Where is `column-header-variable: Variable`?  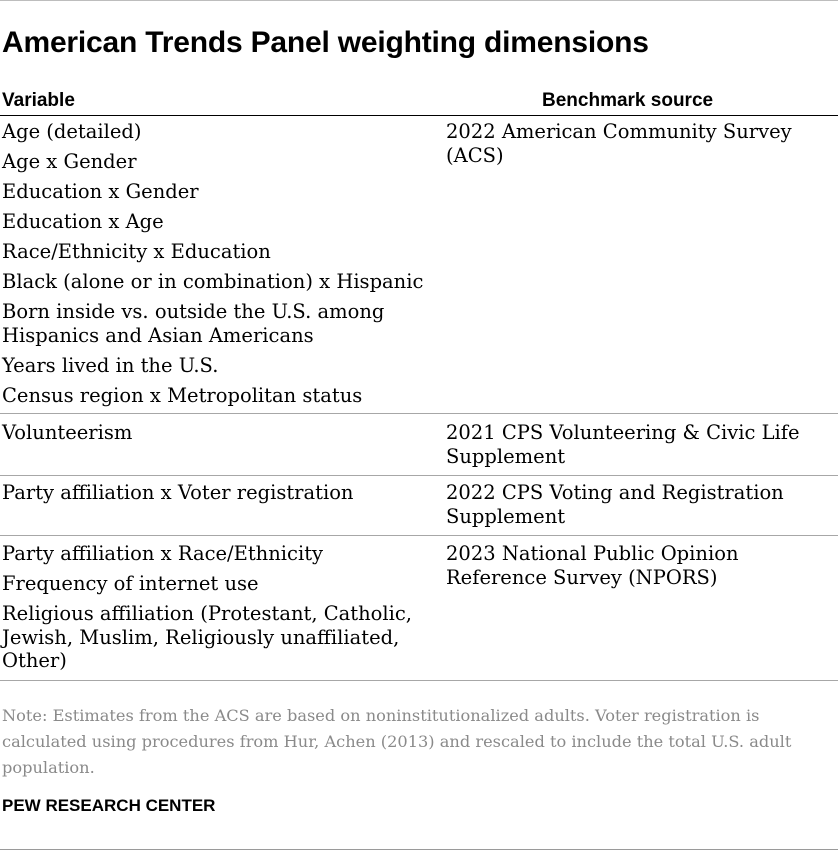 column-header-variable: Variable is located at coordinates (38, 100).